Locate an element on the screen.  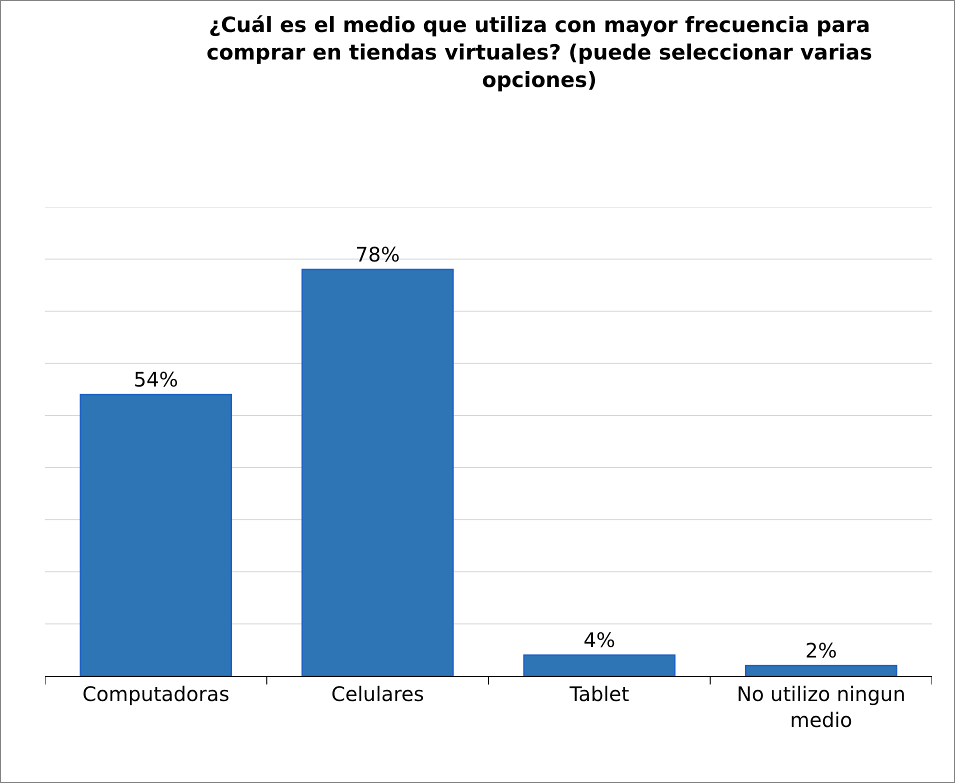
x-tick-label: Celulares is located at coordinates (377, 694).